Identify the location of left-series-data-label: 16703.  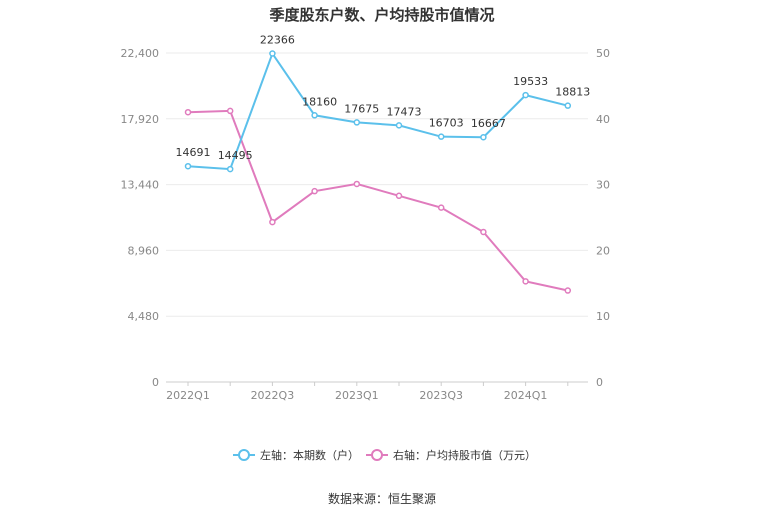
(446, 123).